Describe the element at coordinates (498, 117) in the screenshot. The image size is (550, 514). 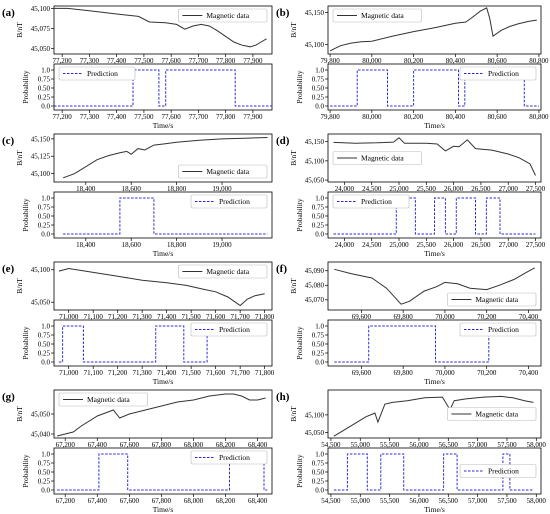
I see `x-tick-label: 80,600` at that location.